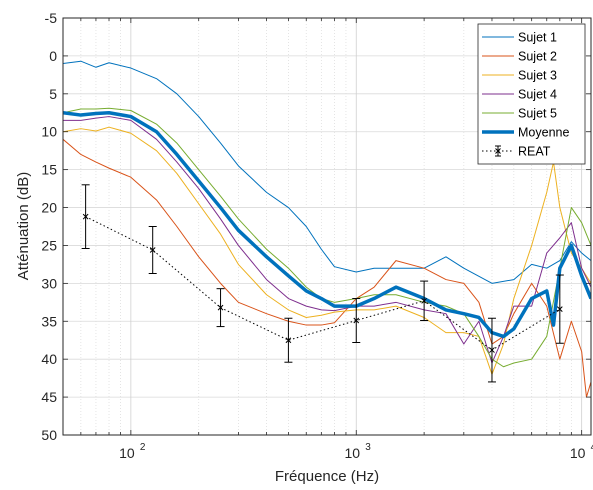  Describe the element at coordinates (49, 245) in the screenshot. I see `y-tick-label: 25` at that location.